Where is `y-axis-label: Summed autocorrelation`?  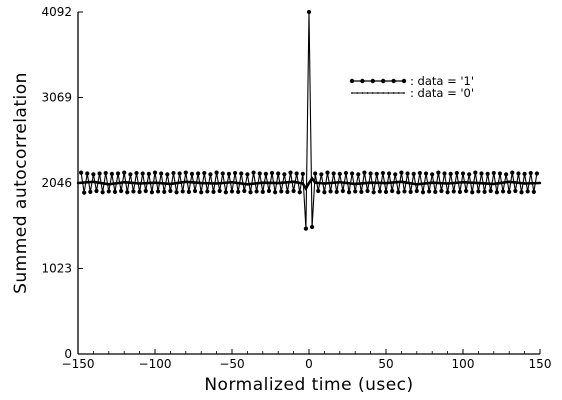
y-axis-label: Summed autocorrelation is located at coordinates (21, 183).